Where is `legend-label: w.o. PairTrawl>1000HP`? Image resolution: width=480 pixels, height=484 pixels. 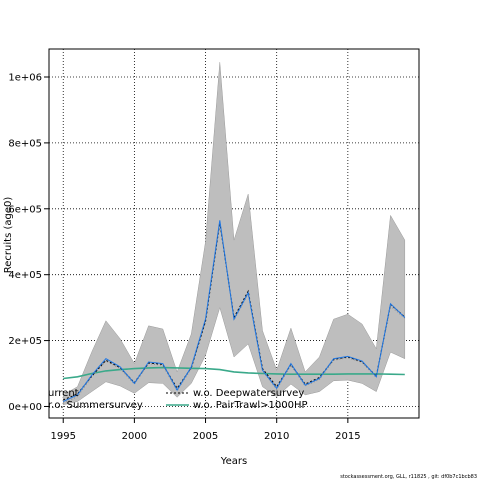 legend-label: w.o. PairTrawl>1000HP is located at coordinates (250, 405).